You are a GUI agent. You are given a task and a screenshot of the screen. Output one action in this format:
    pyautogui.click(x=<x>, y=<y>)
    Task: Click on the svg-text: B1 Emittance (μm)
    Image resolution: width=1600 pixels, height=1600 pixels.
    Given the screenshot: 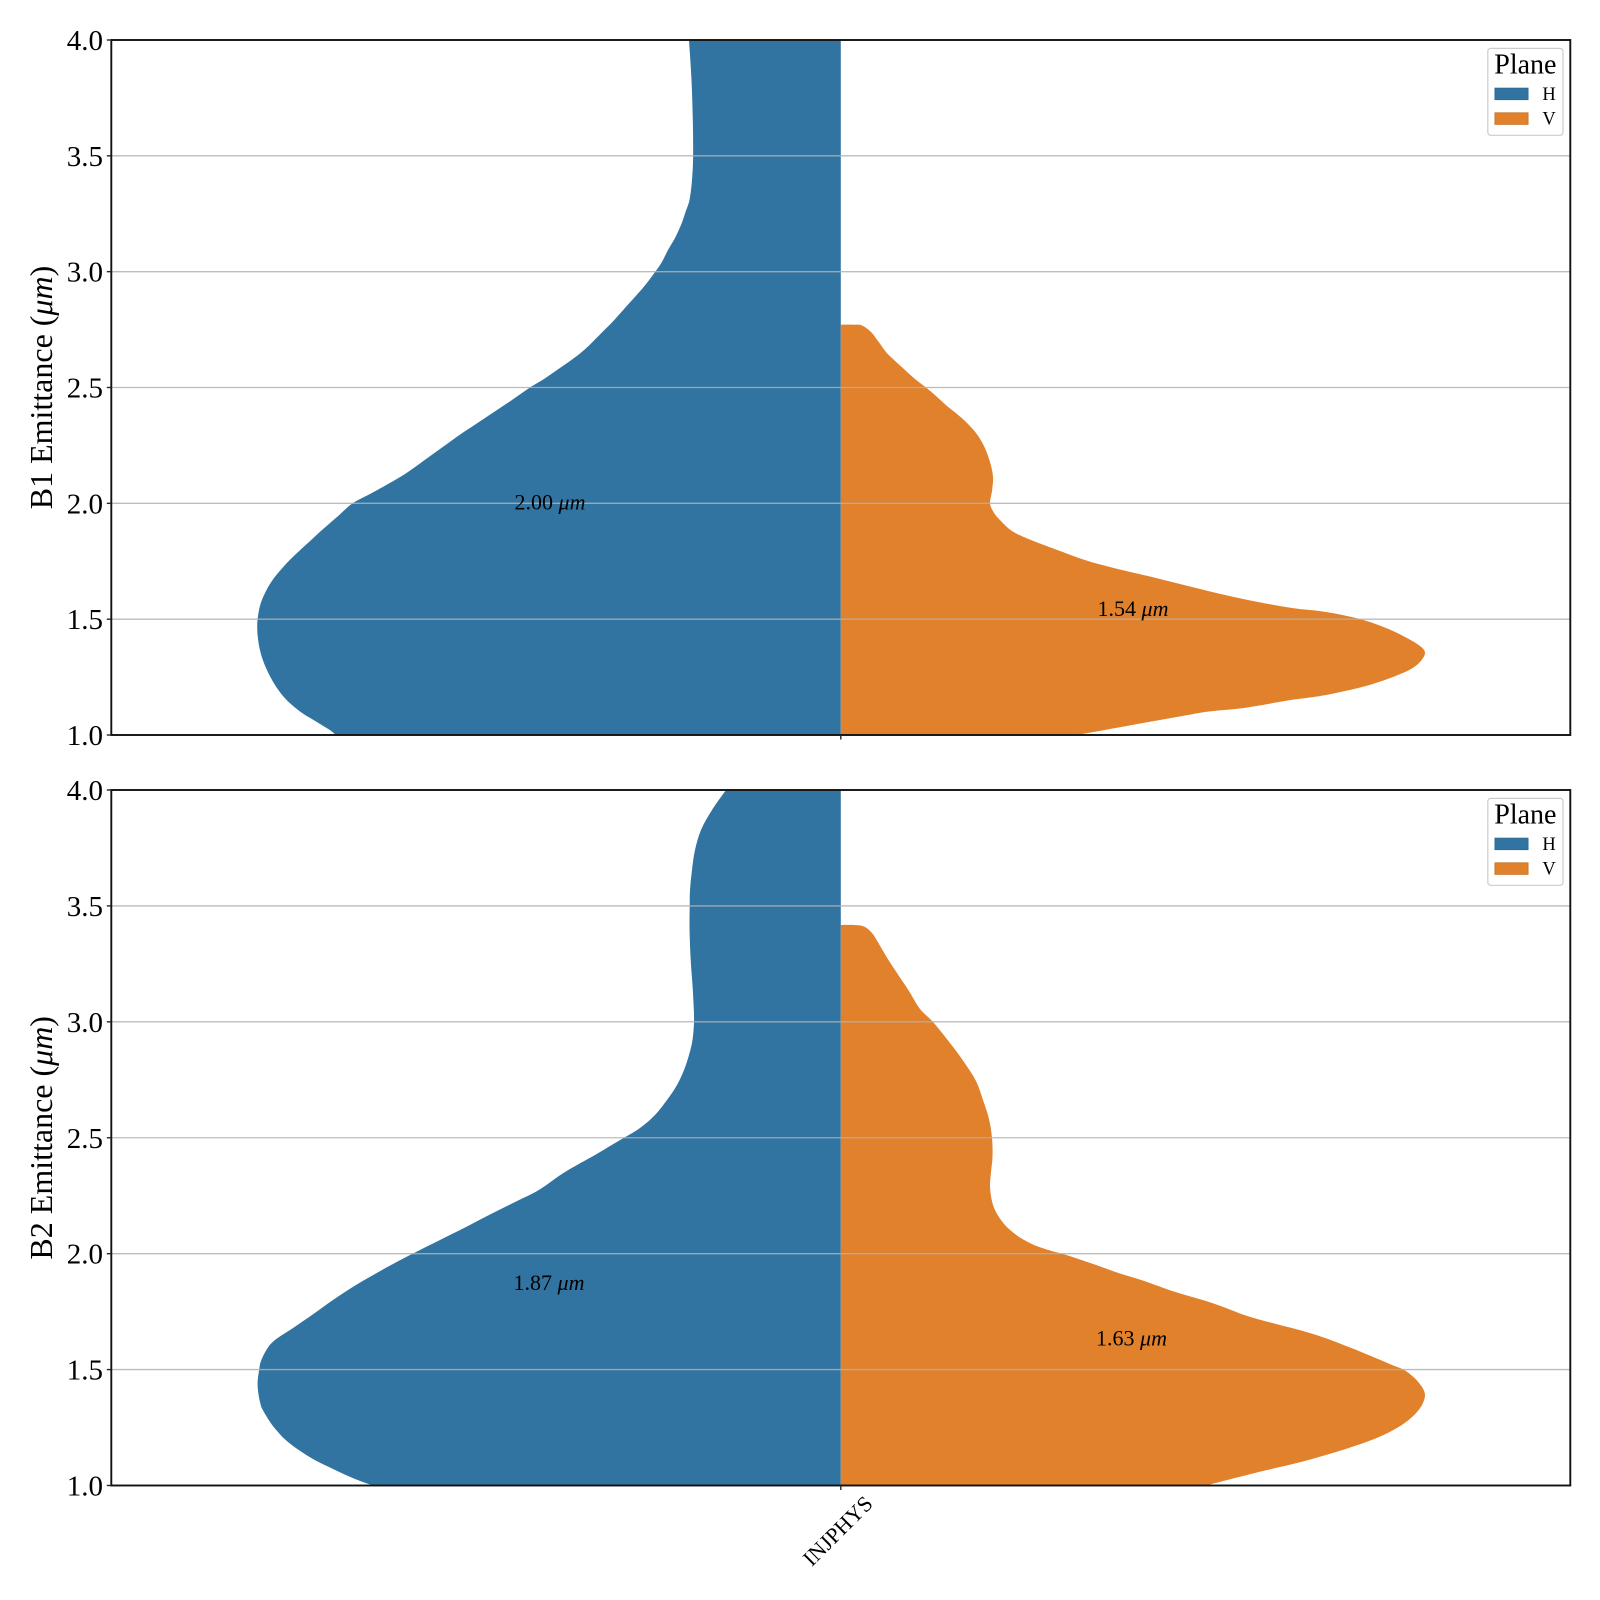 What is the action you would take?
    pyautogui.click(x=41, y=388)
    